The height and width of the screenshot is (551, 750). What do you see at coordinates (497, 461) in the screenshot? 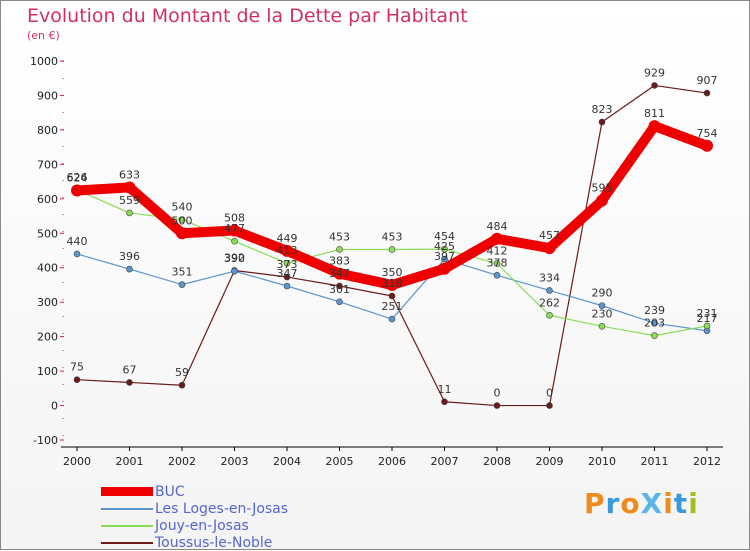
I see `x-tick-label: 2008` at bounding box center [497, 461].